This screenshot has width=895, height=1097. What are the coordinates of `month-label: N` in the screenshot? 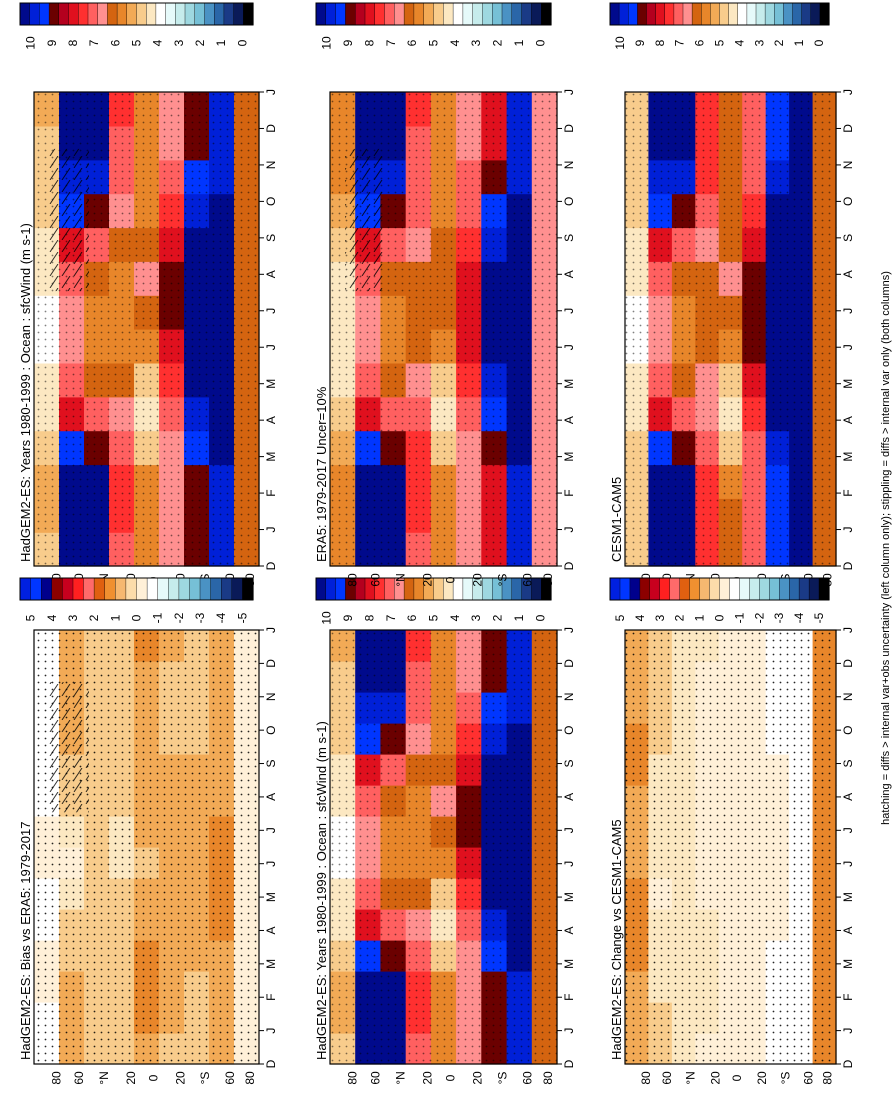 It's located at (271, 696).